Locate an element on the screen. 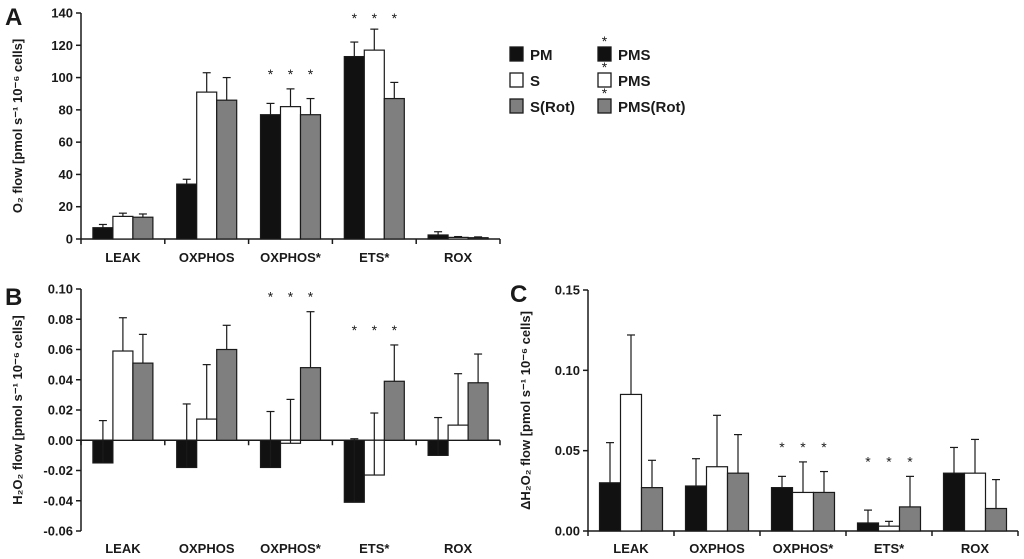 This screenshot has width=1024, height=559. legend-label: S(Rot) is located at coordinates (552, 107).